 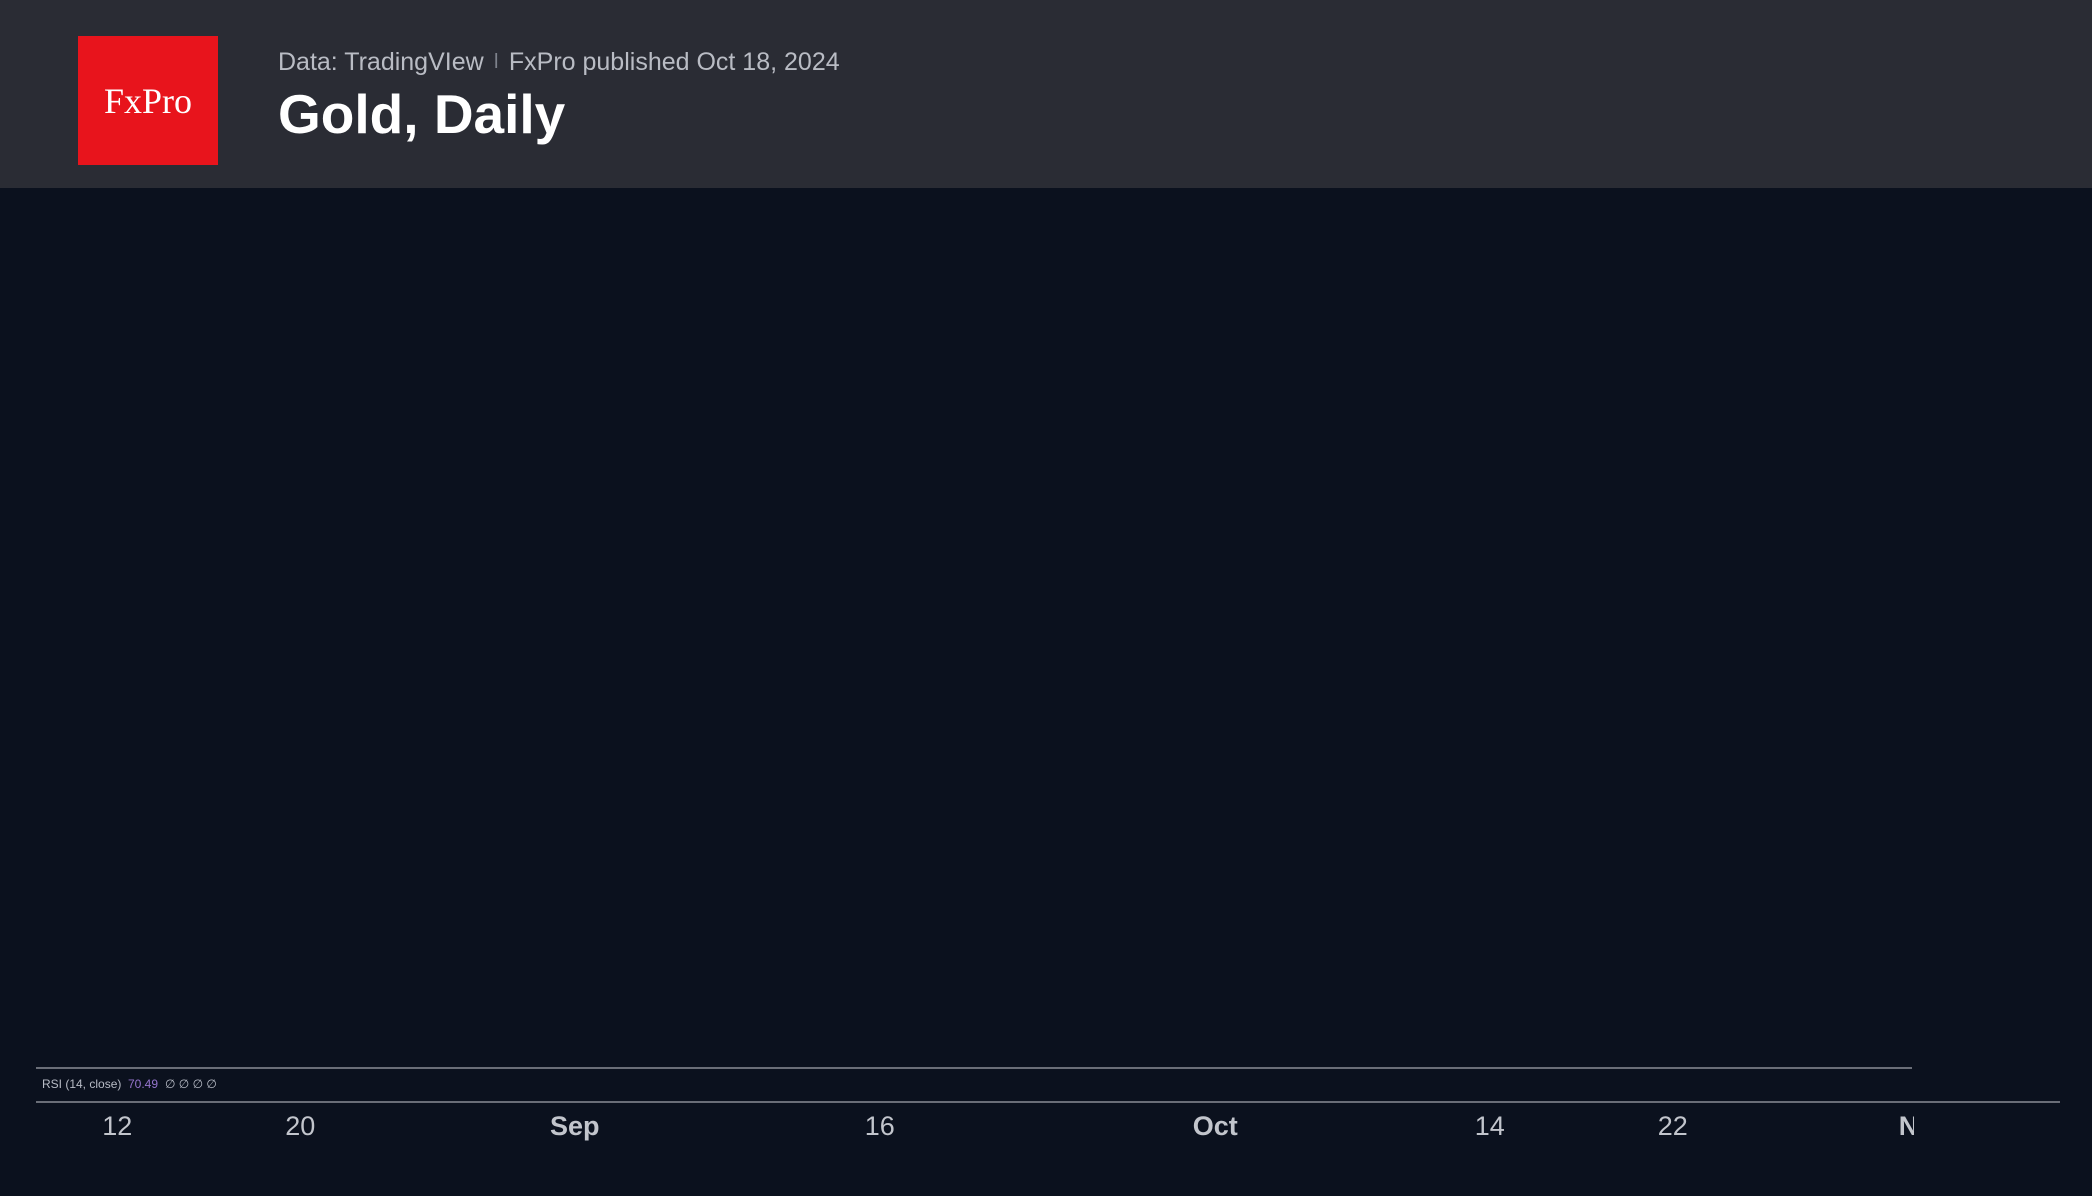 I want to click on x-tick-label: 14, so click(x=1490, y=1126).